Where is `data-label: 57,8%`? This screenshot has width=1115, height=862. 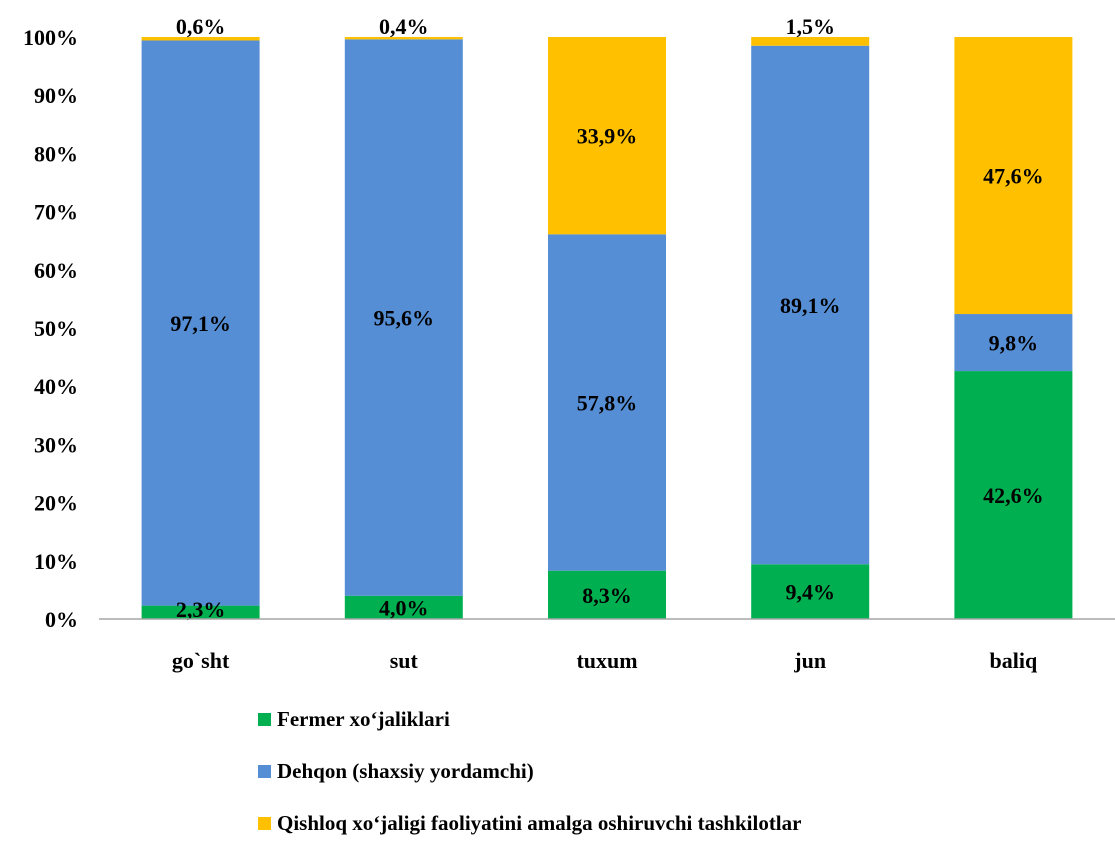
data-label: 57,8% is located at coordinates (607, 402).